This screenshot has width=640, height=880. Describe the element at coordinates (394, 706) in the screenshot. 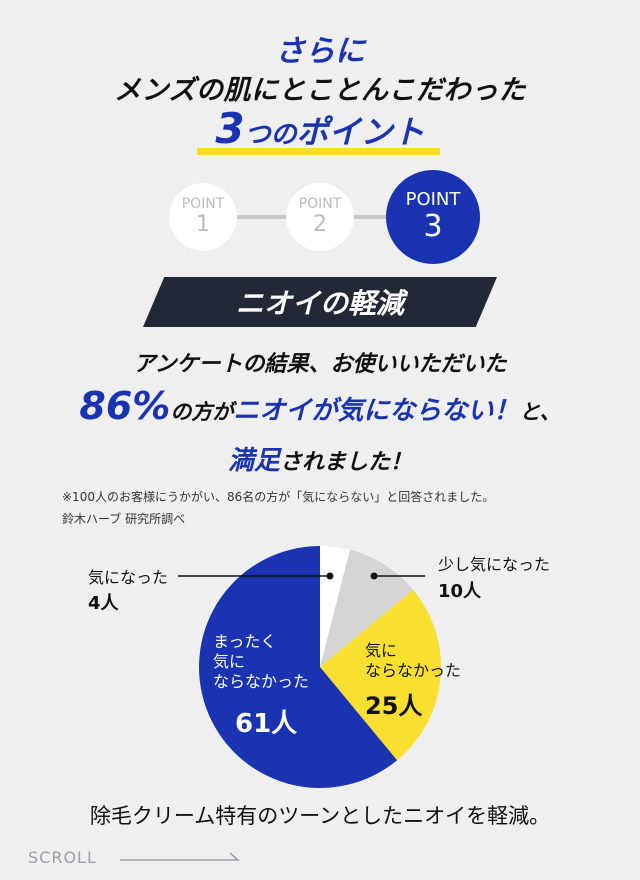

I see `value-kininaranakatta: 25人` at that location.